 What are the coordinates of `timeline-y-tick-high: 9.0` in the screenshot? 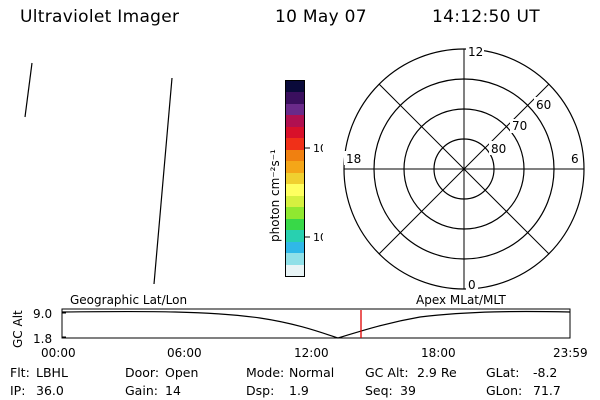 It's located at (42, 314).